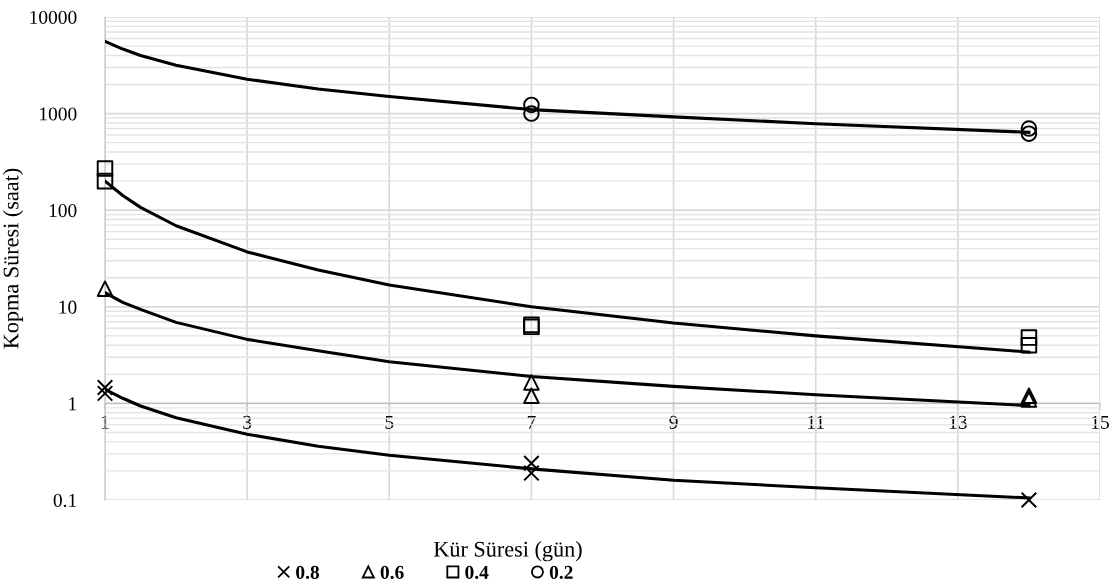 This screenshot has height=588, width=1115. What do you see at coordinates (816, 422) in the screenshot?
I see `x-tick-label: 11` at bounding box center [816, 422].